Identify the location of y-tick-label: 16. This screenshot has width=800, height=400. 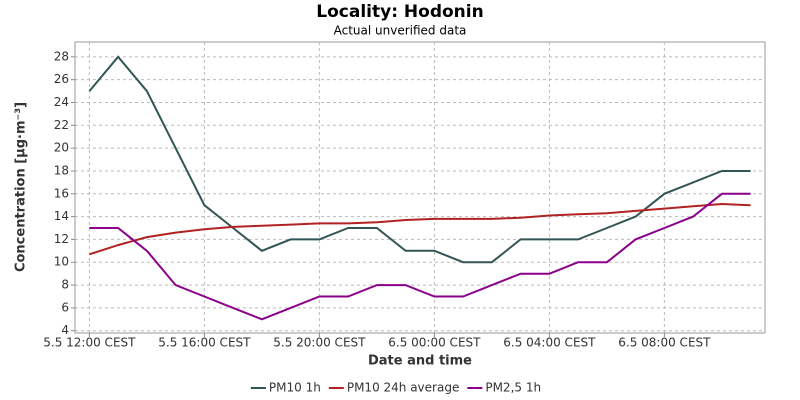
(61, 193).